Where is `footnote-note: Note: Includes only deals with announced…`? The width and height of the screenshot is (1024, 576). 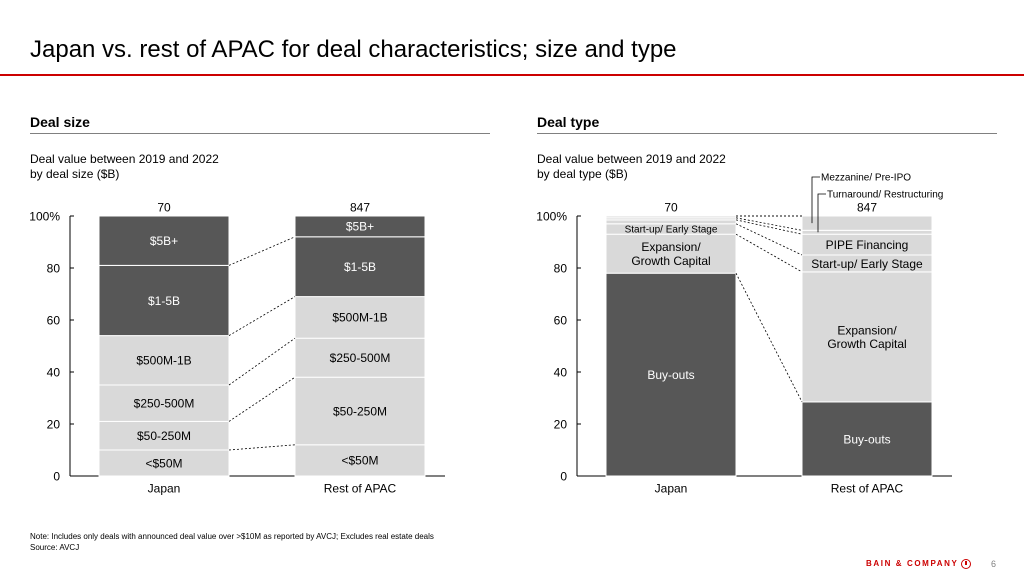 footnote-note: Note: Includes only deals with announced… is located at coordinates (232, 536).